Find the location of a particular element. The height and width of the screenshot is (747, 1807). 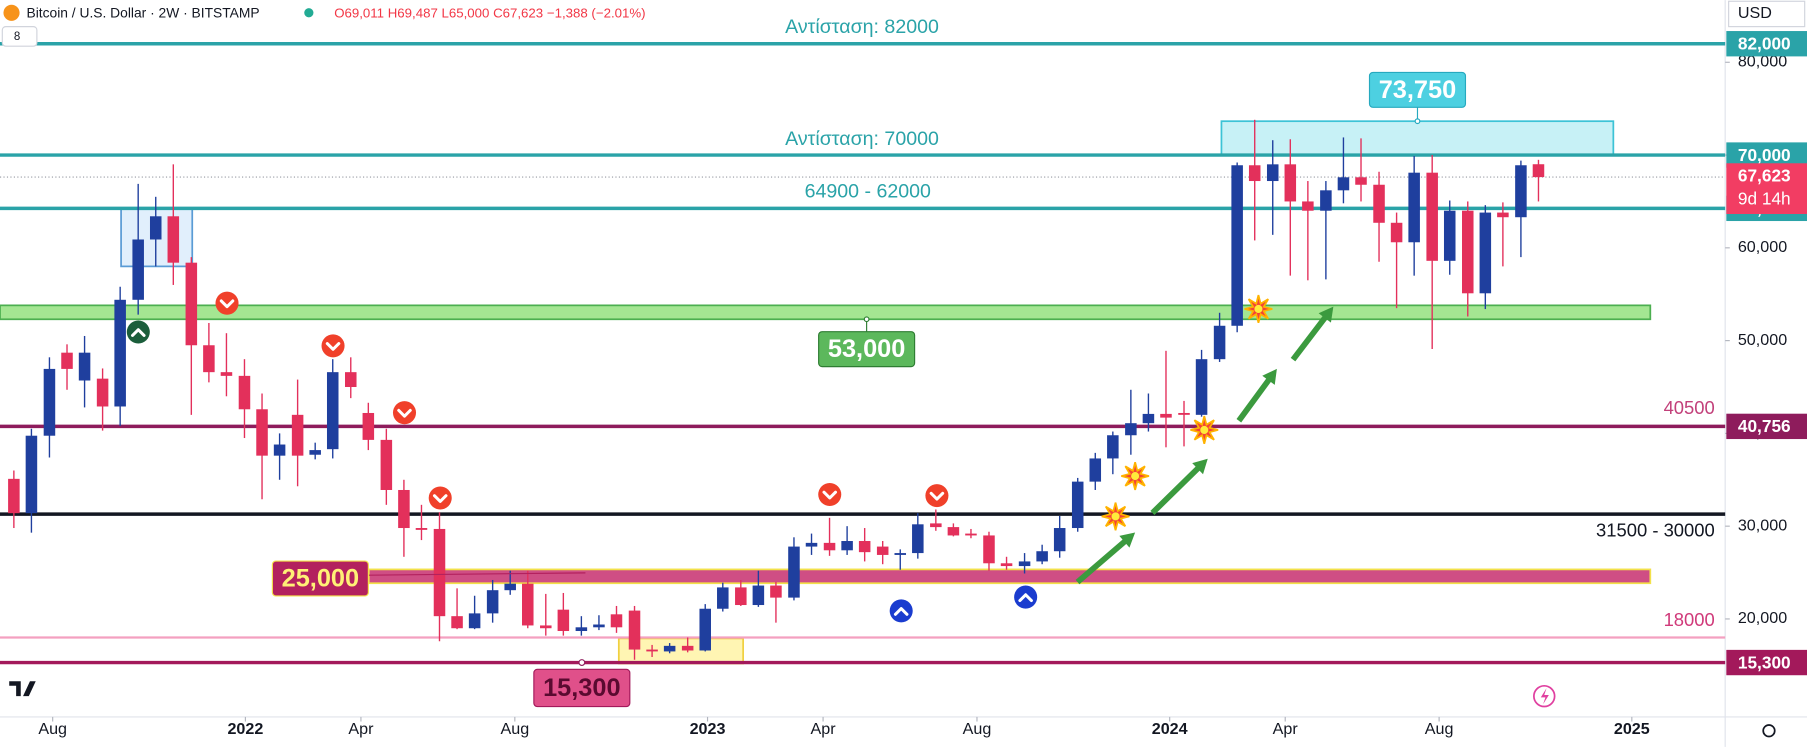

zone-label: 73,750 is located at coordinates (1418, 90).